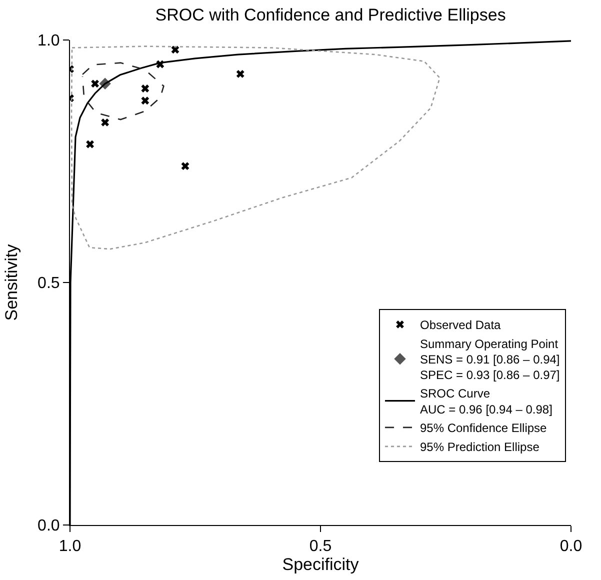  What do you see at coordinates (320, 547) in the screenshot?
I see `x-tick-label: 0.5` at bounding box center [320, 547].